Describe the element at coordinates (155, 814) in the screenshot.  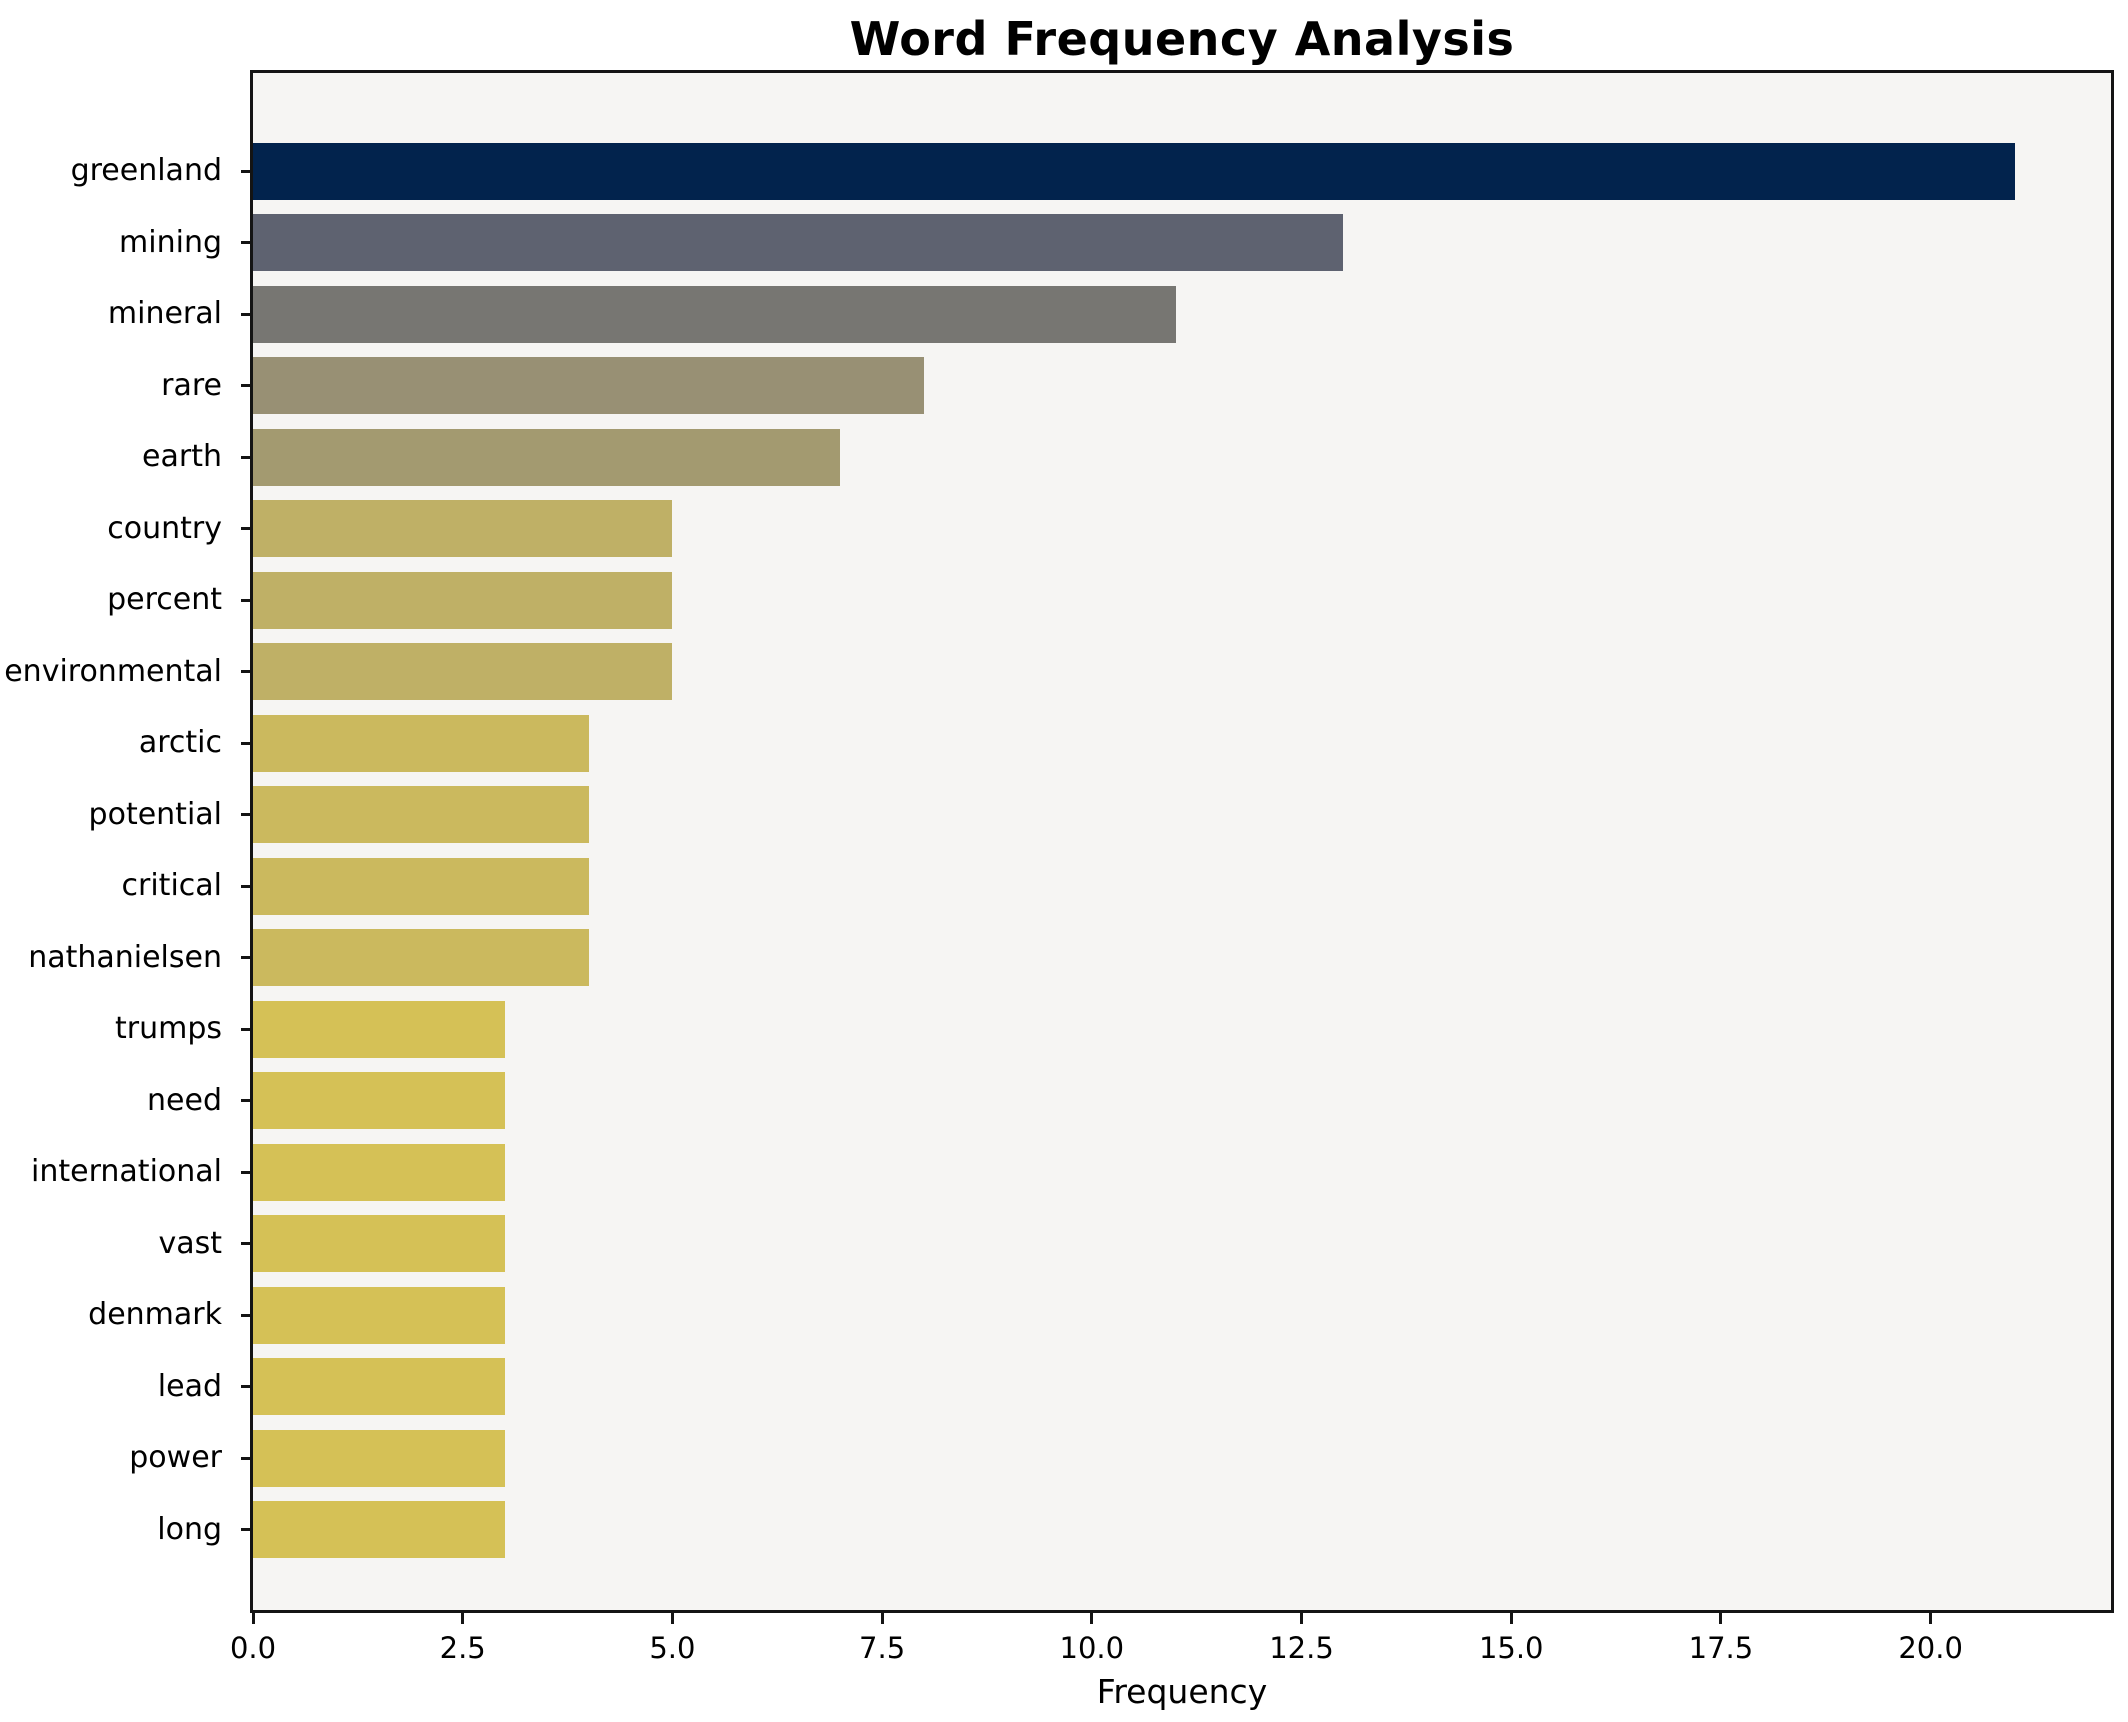
I see `y-tick-label-potential: potential` at that location.